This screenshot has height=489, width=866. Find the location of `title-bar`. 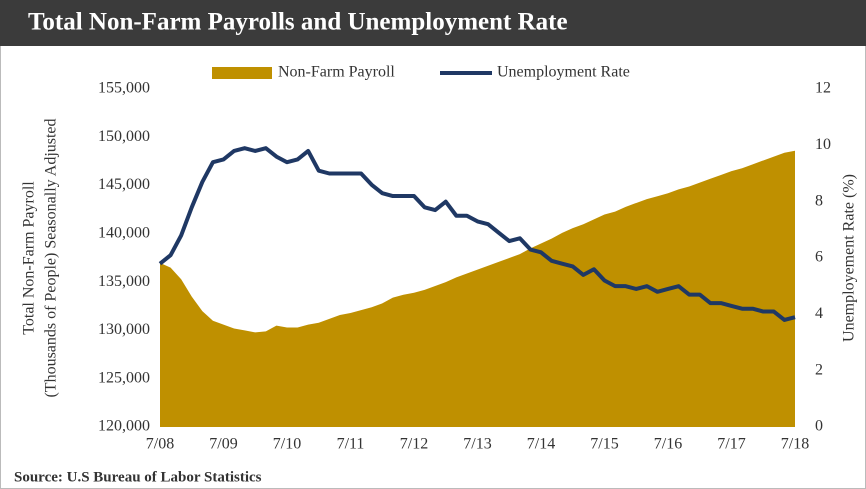

title-bar is located at coordinates (433, 23).